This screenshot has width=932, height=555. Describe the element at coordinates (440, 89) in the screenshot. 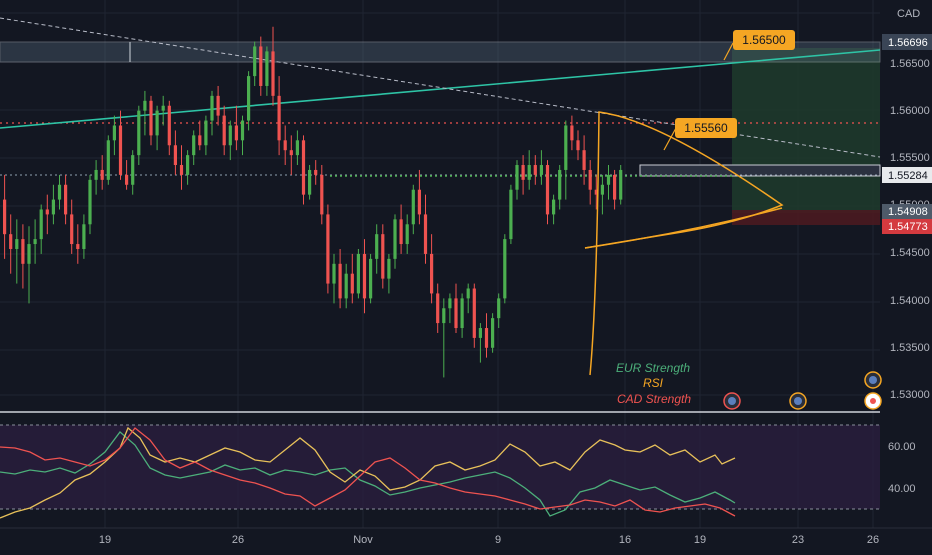

I see `teal-trendline` at that location.